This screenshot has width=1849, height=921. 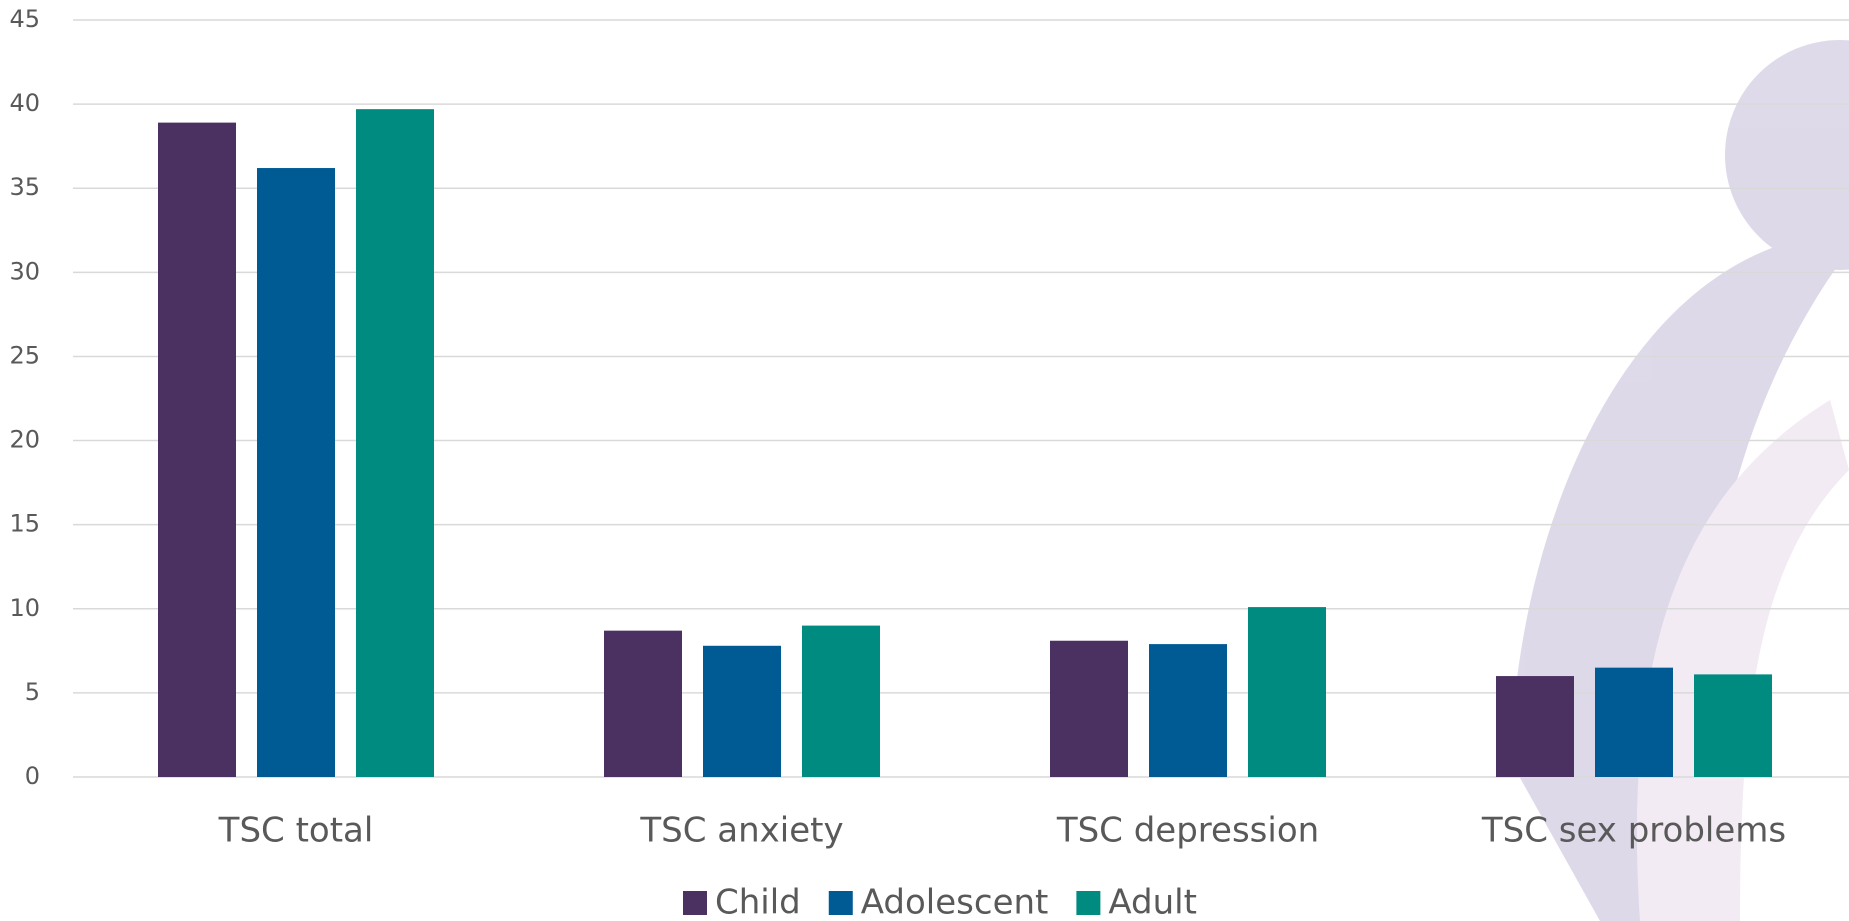 What do you see at coordinates (32, 692) in the screenshot?
I see `y-tick-label: 5` at bounding box center [32, 692].